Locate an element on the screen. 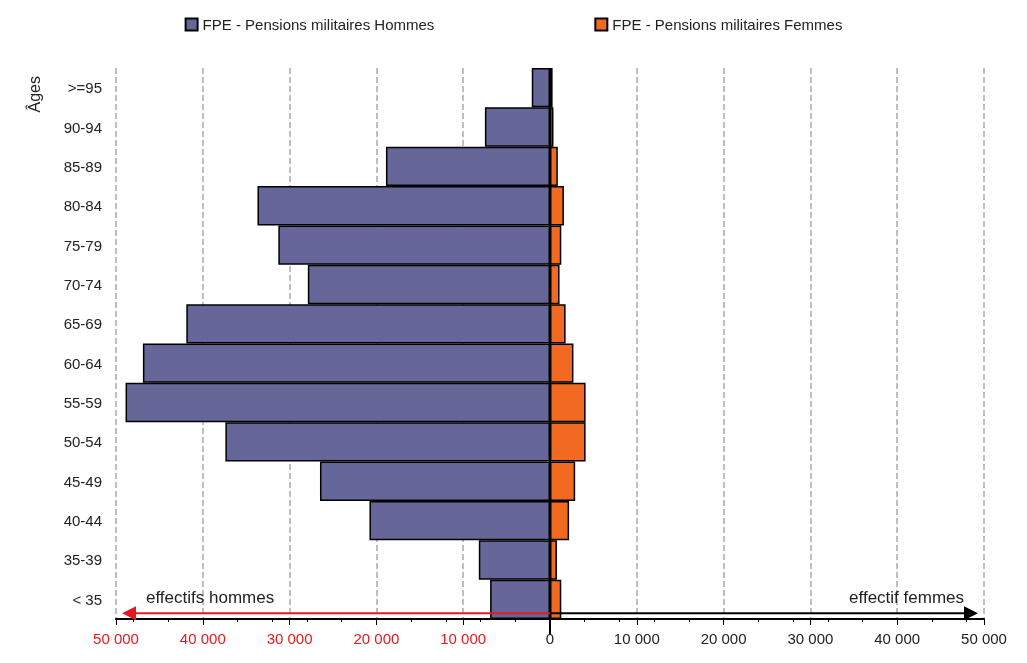 This screenshot has width=1027, height=663. y-tick-label: 70-74 is located at coordinates (82, 284).